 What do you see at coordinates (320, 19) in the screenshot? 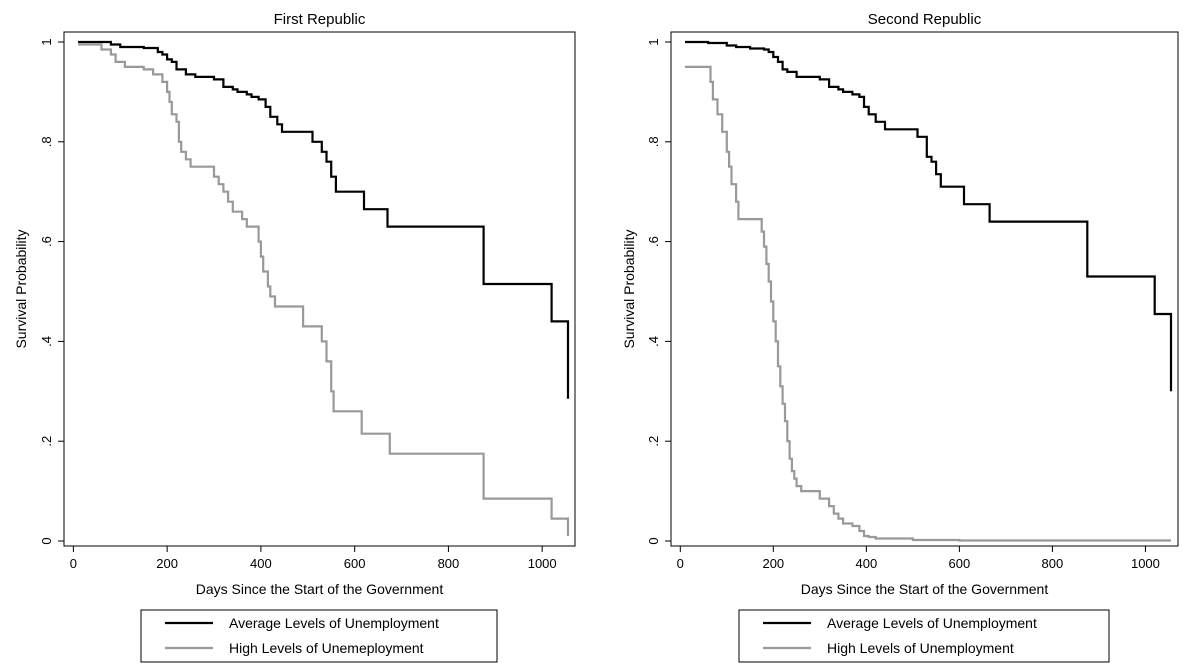
I see `chart-title: First Republic` at bounding box center [320, 19].